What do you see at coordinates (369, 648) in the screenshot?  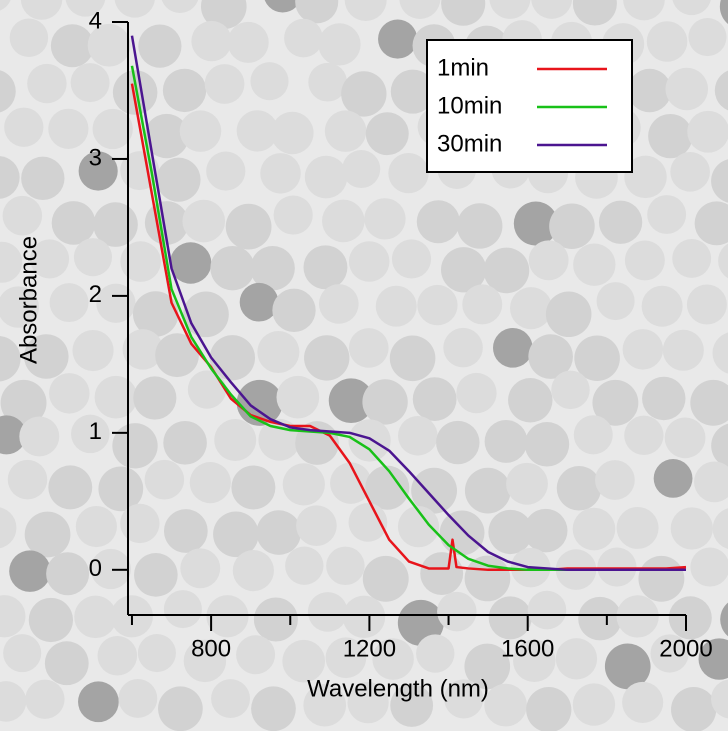 I see `x-tick-label: 1200` at bounding box center [369, 648].